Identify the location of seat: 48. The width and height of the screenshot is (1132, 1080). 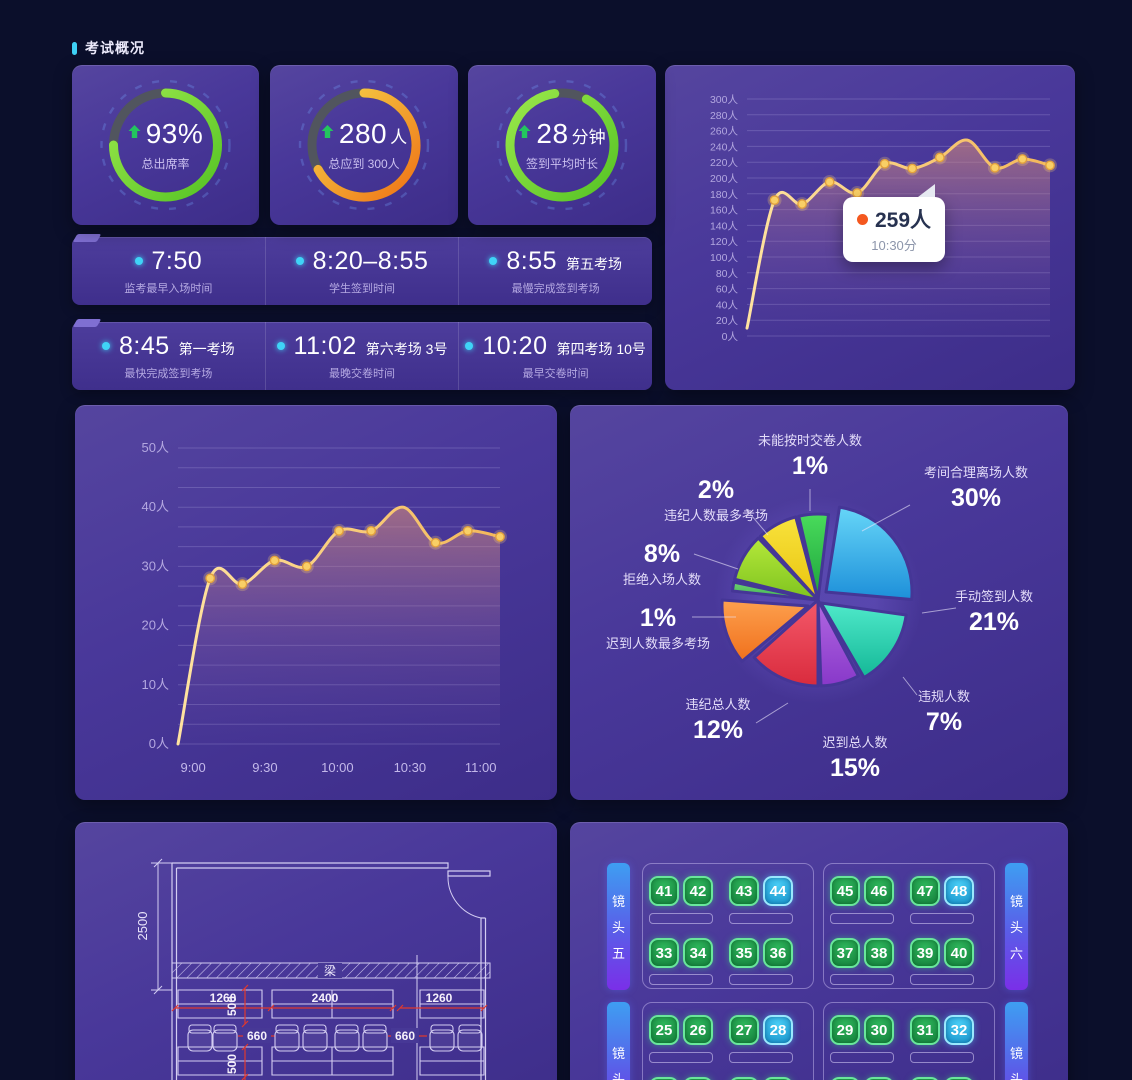
(959, 891).